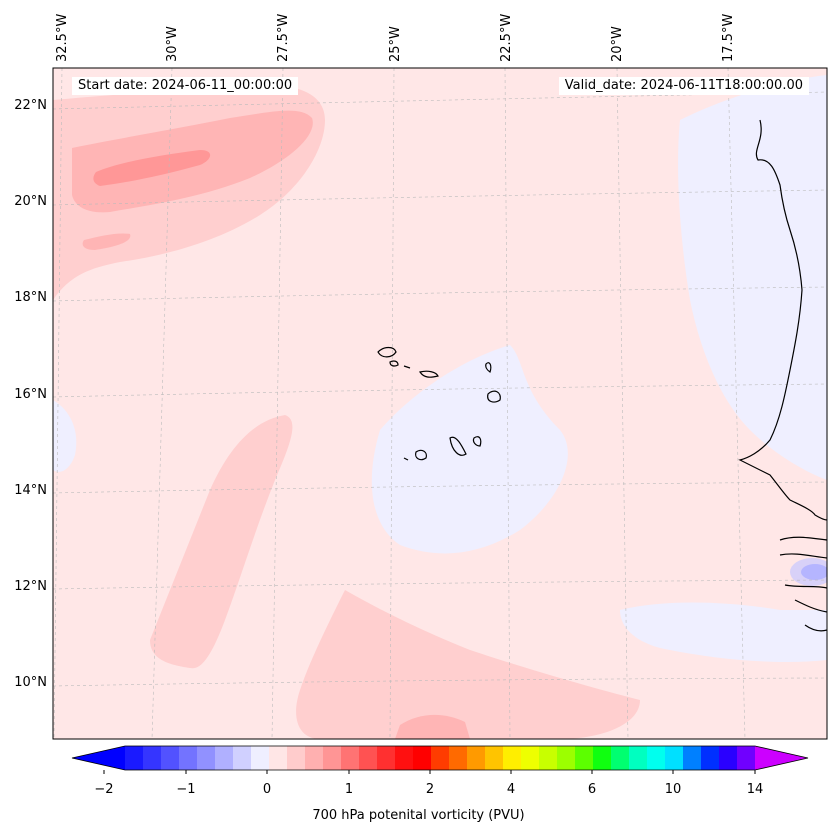 This screenshot has width=837, height=836. Describe the element at coordinates (429, 374) in the screenshot. I see `island-sao-nicolau` at that location.